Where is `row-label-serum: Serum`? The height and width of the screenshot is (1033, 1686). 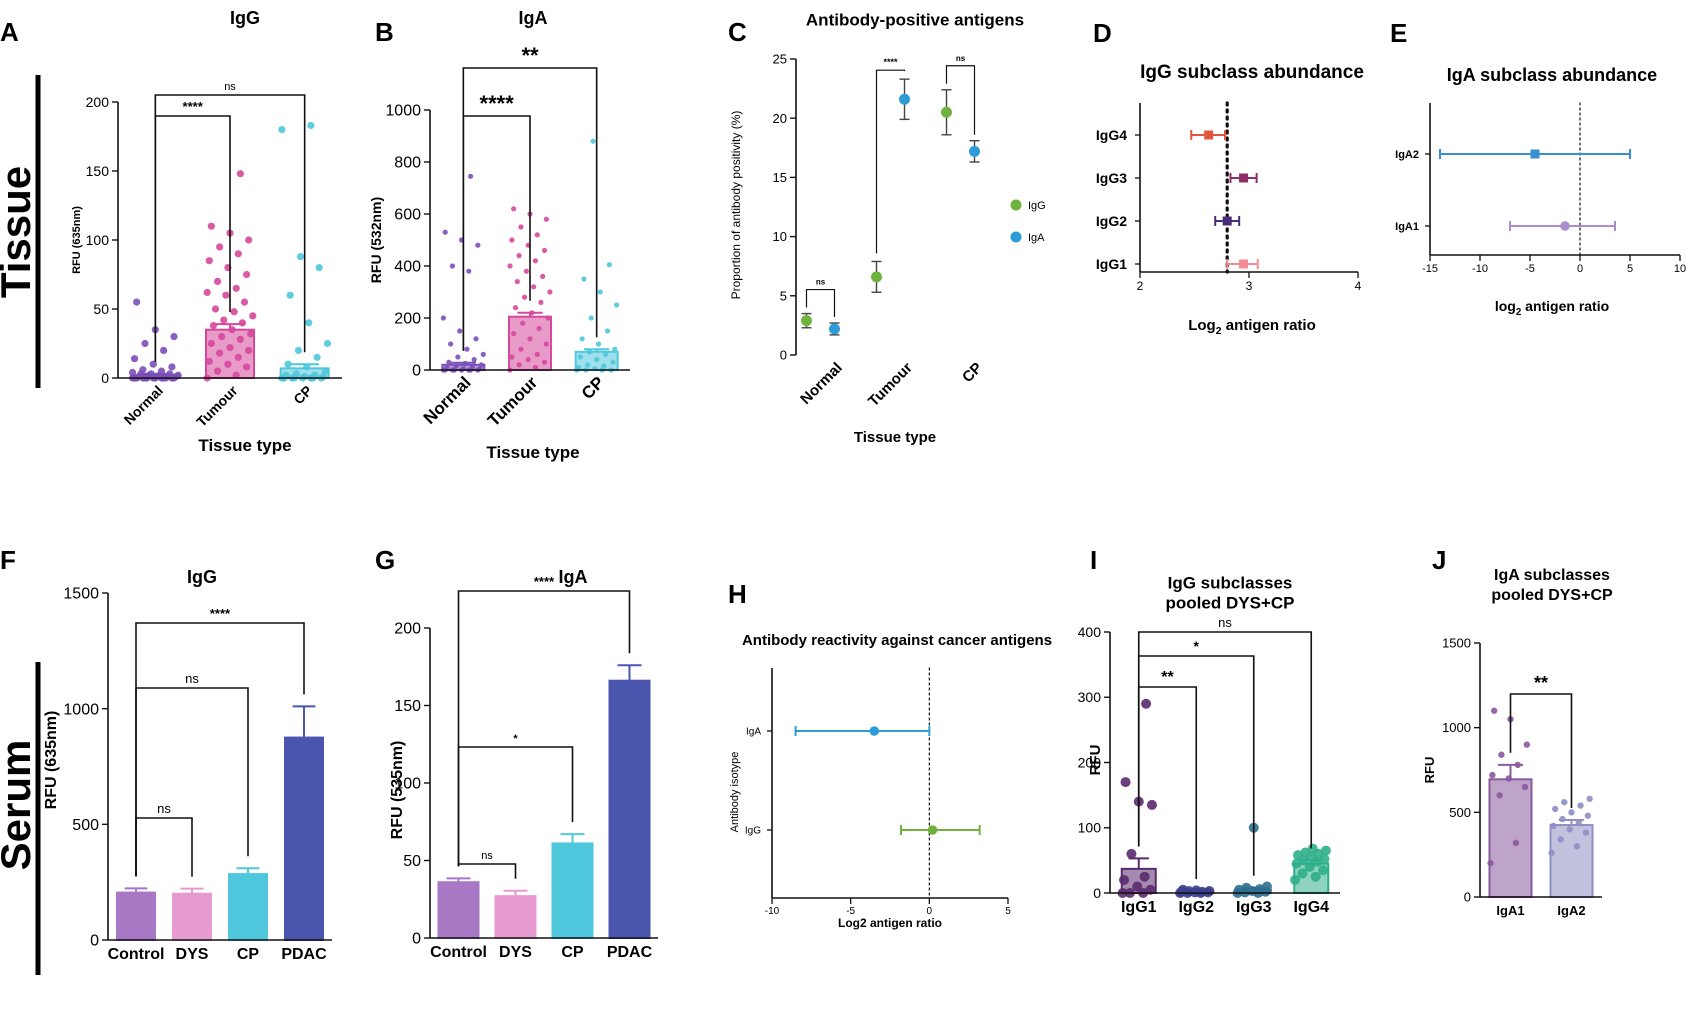
row-label-serum: Serum is located at coordinates (19, 805).